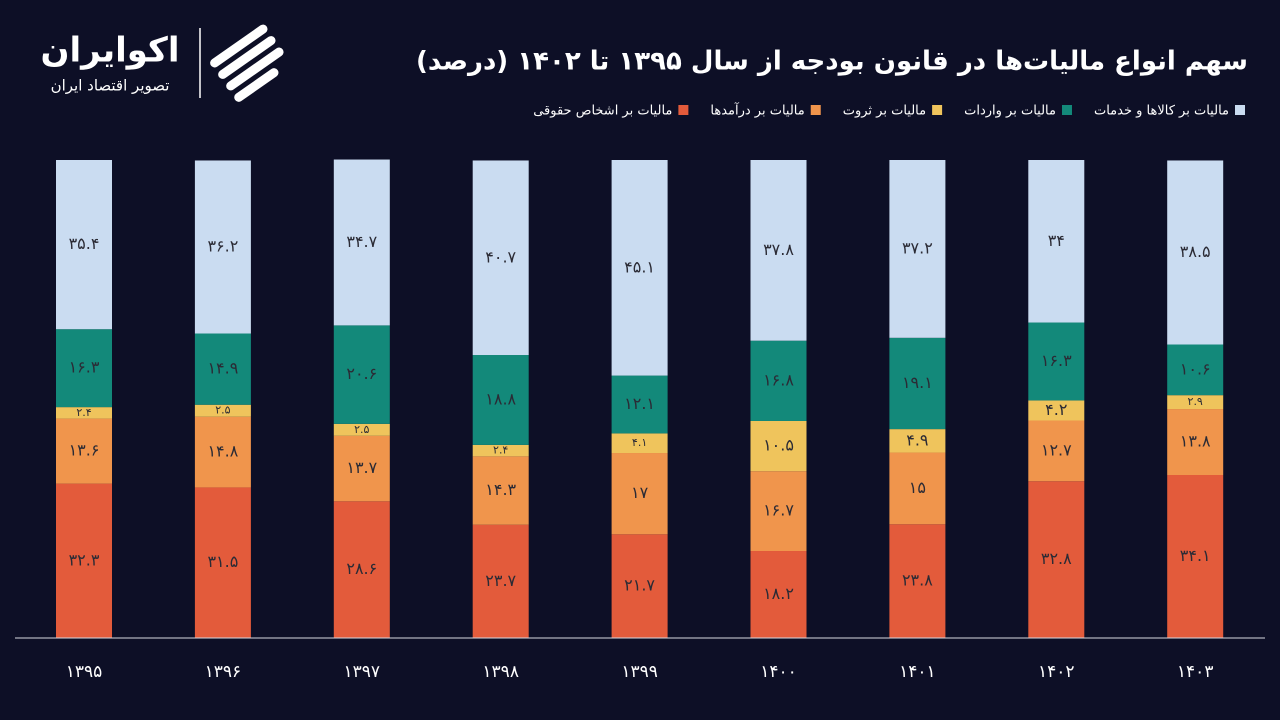 The image size is (1280, 720). What do you see at coordinates (500, 672) in the screenshot?
I see `x-tick-label: ۱۳۹۸` at bounding box center [500, 672].